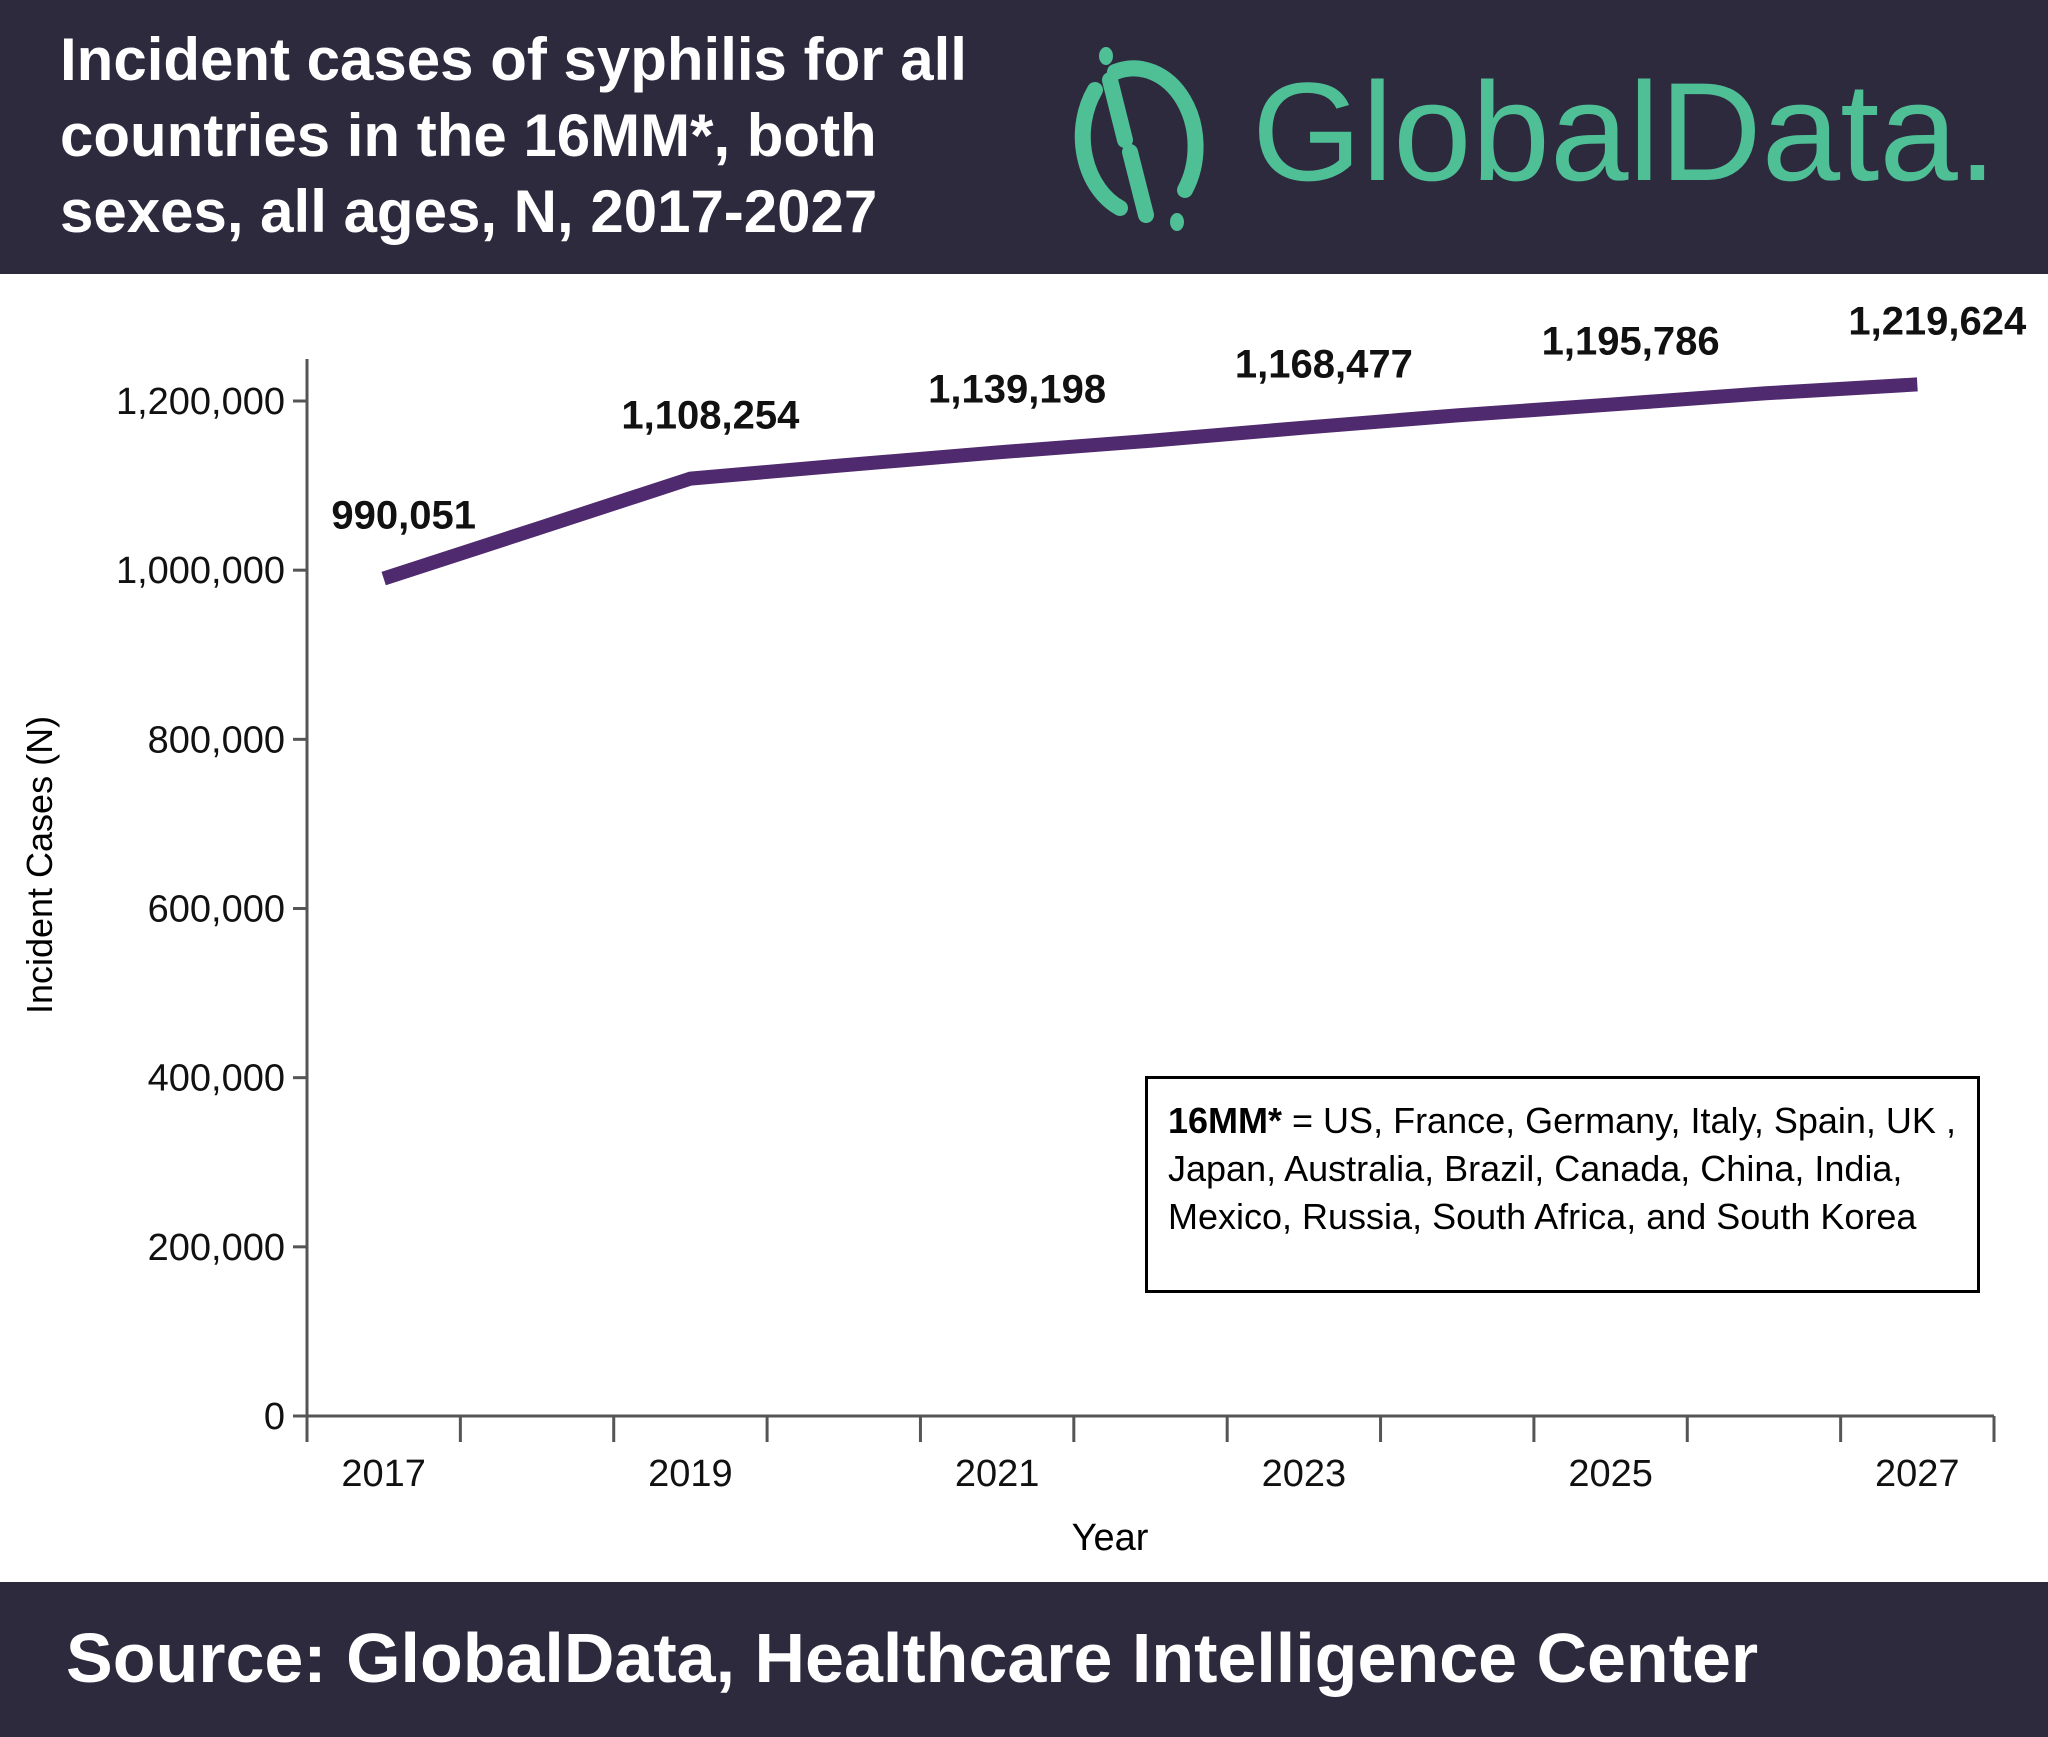  Describe the element at coordinates (690, 1474) in the screenshot. I see `x-tick-label: 2019` at that location.